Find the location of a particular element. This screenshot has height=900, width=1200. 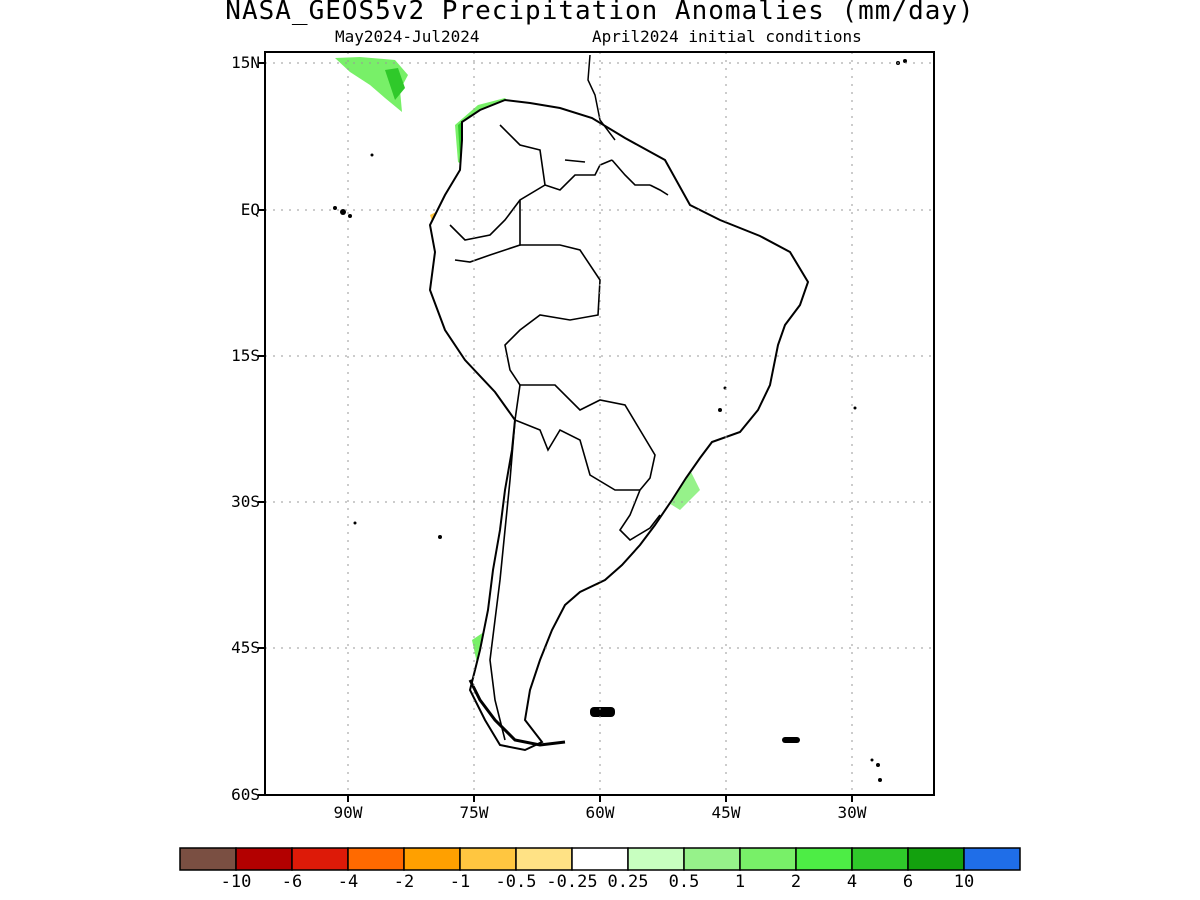

fjord-coast is located at coordinates (517, 713).